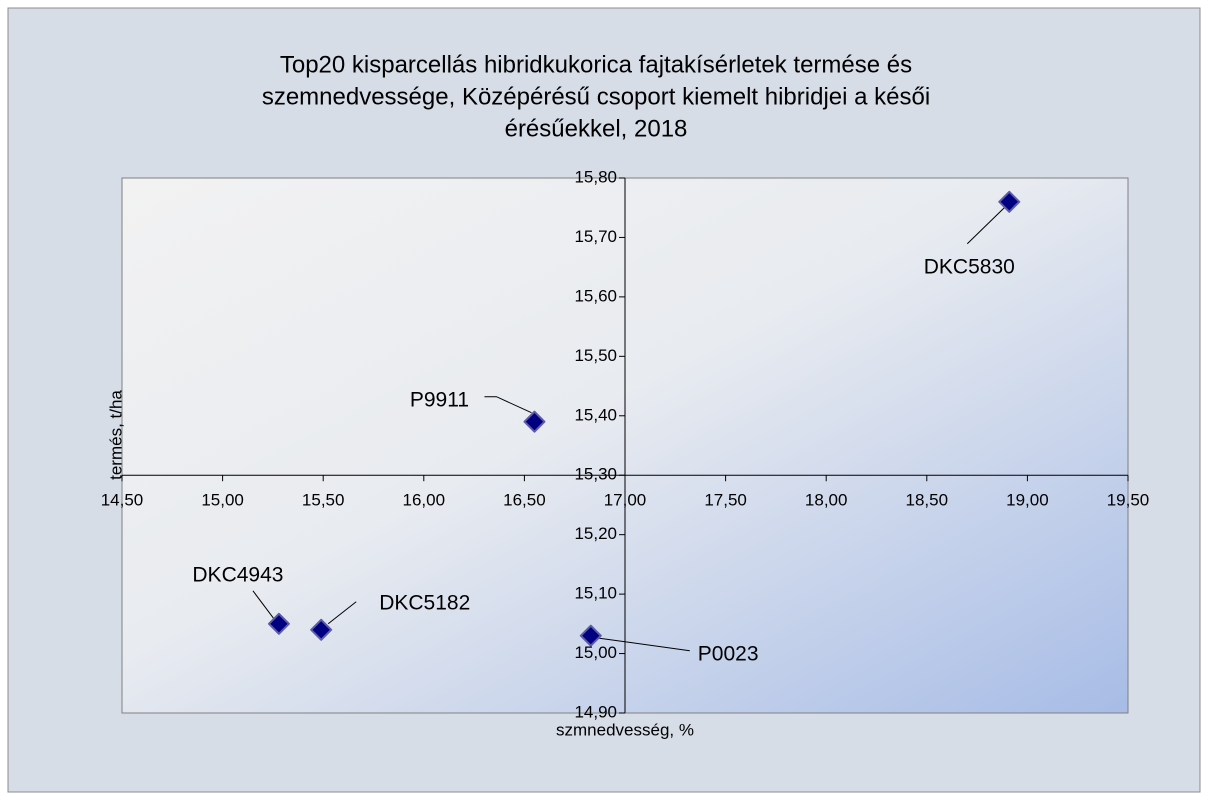 The image size is (1208, 800). I want to click on x-tick-label: 15,00, so click(222, 500).